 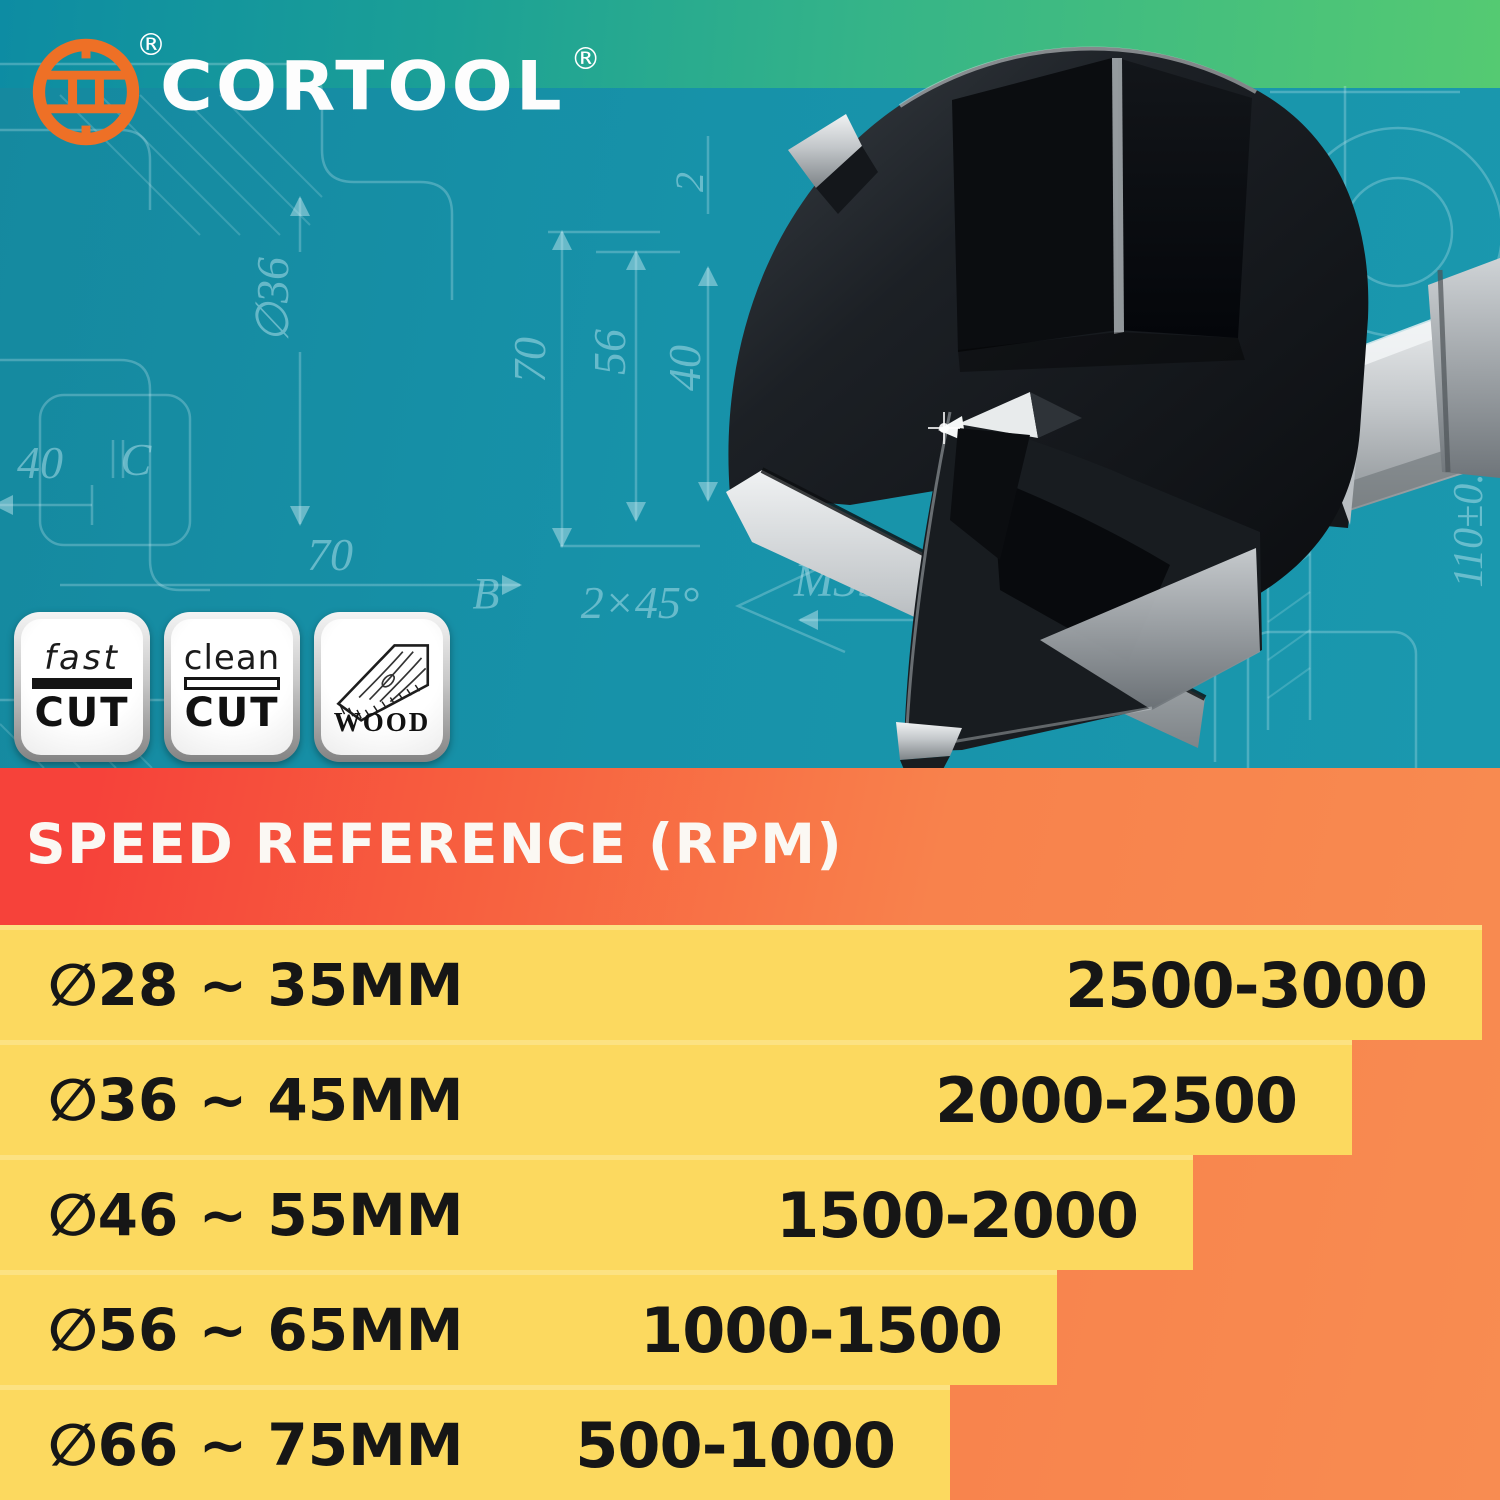 I want to click on badge-wood-inner: WOOD, so click(x=382, y=687).